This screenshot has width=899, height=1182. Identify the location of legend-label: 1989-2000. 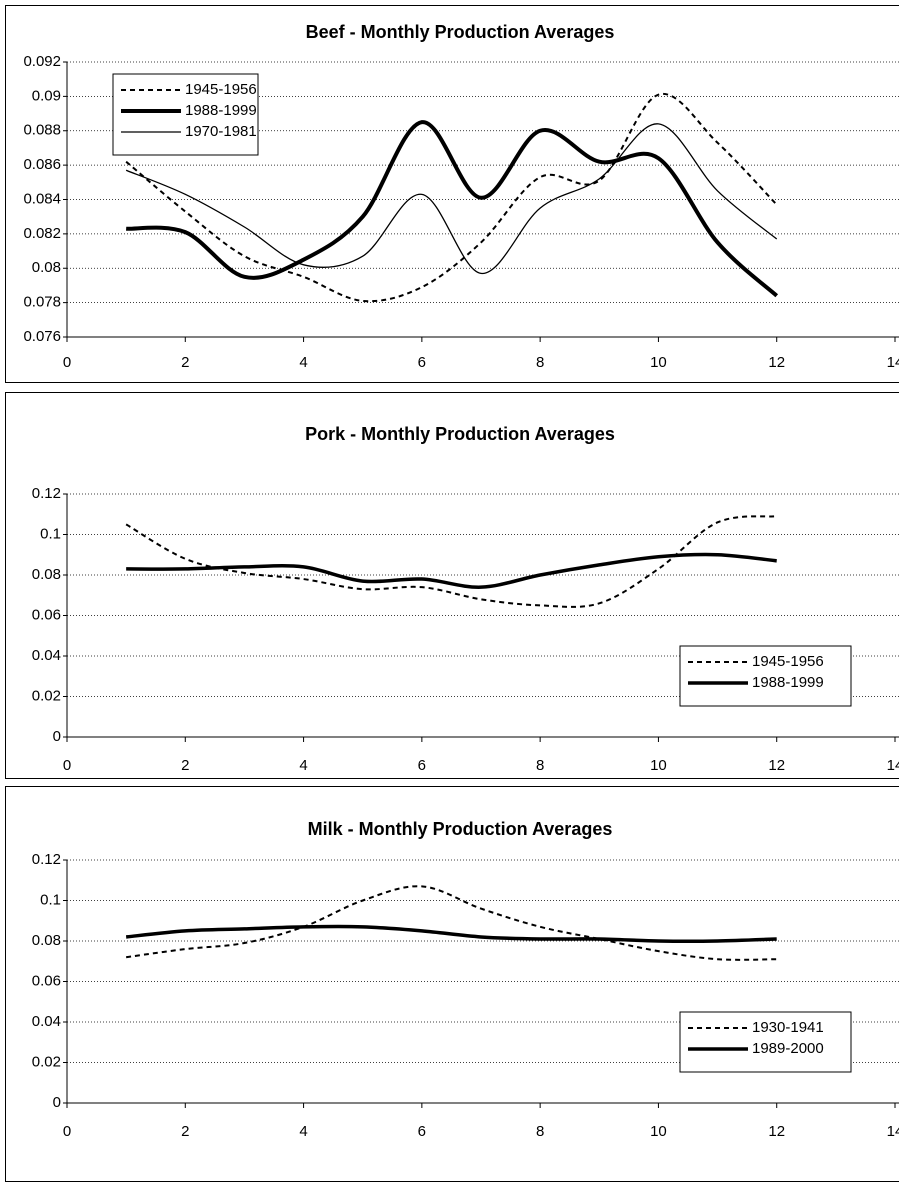
(788, 1048).